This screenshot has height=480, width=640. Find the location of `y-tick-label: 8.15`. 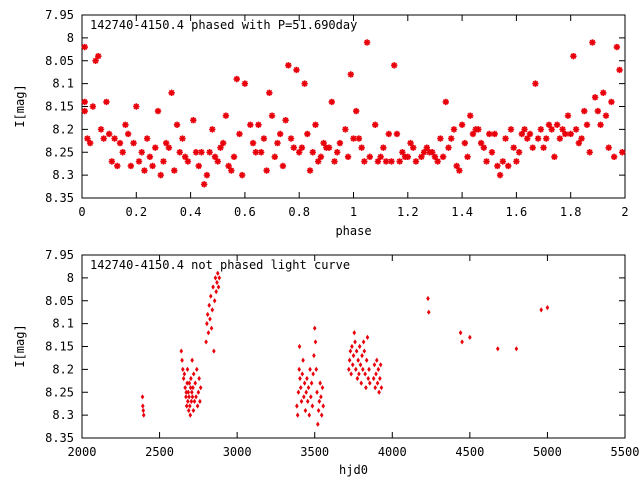

y-tick-label: 8.15 is located at coordinates (59, 347).